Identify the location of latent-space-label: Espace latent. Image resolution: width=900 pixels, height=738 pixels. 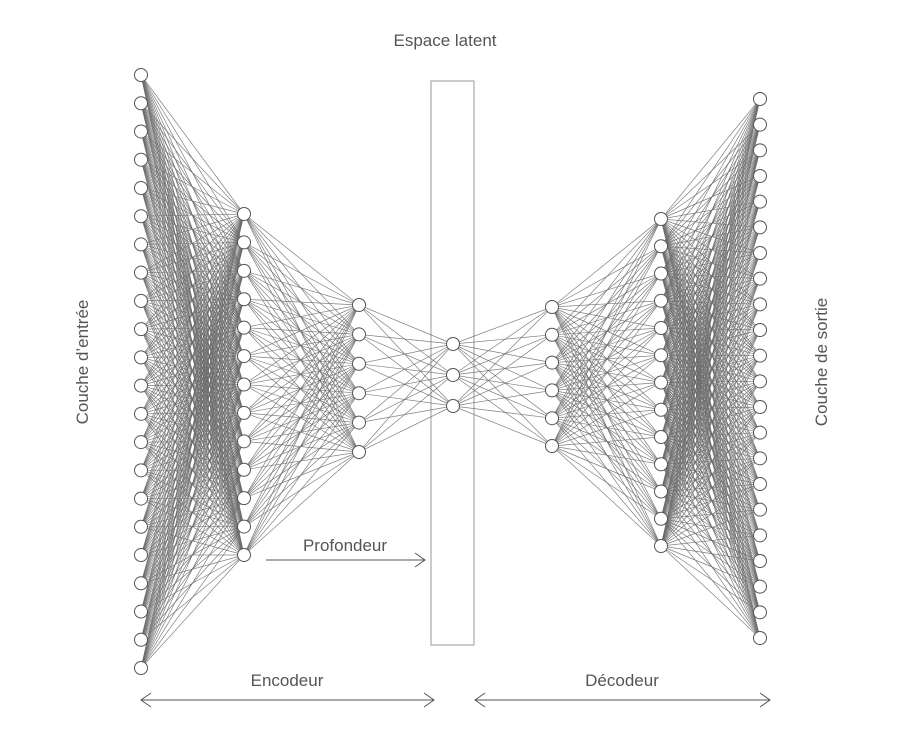
(444, 40).